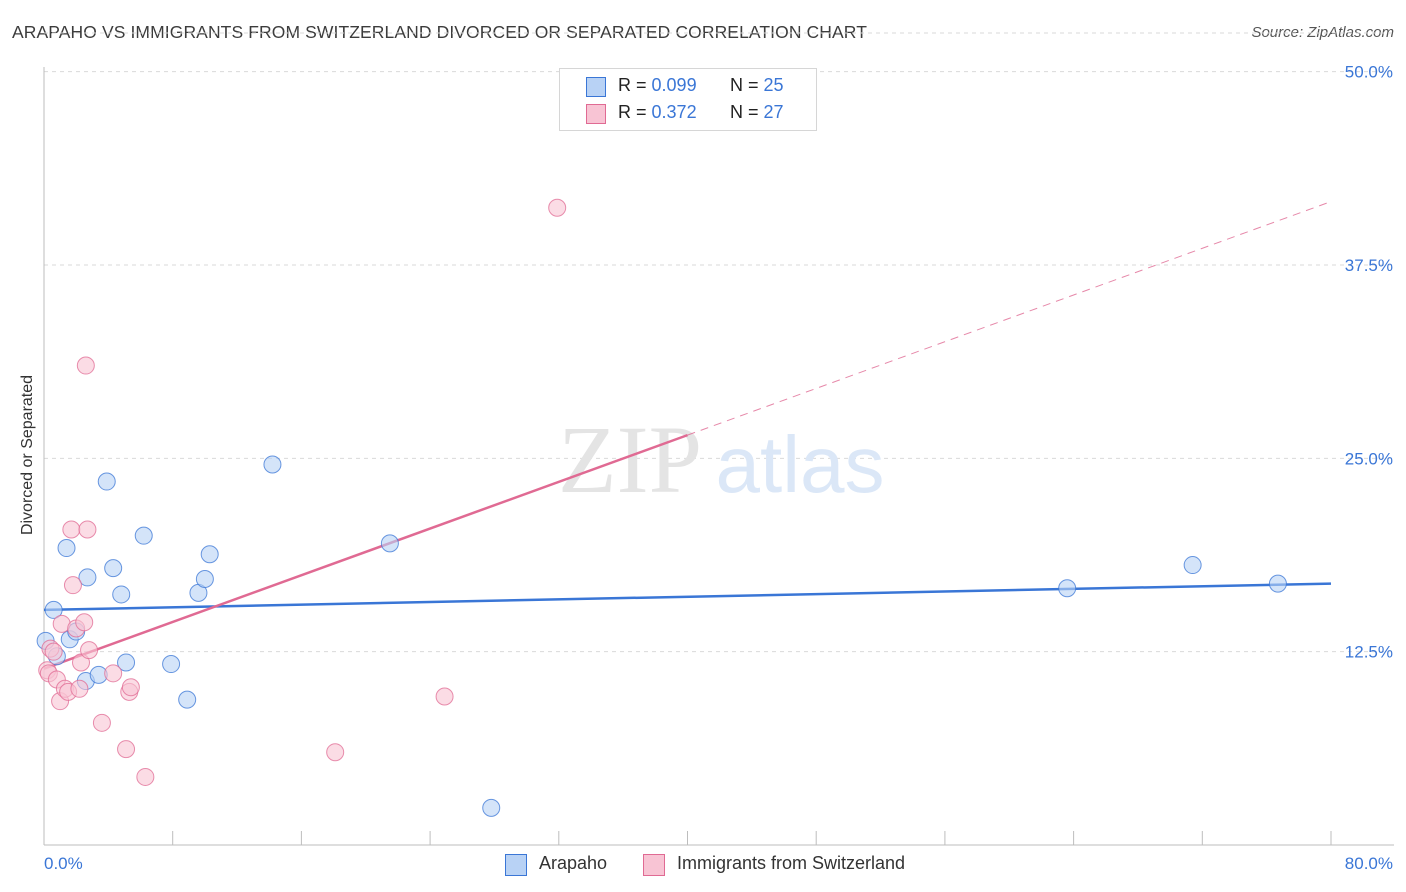 The width and height of the screenshot is (1406, 892). What do you see at coordinates (654, 865) in the screenshot?
I see `legend-swatch-switzerland` at bounding box center [654, 865].